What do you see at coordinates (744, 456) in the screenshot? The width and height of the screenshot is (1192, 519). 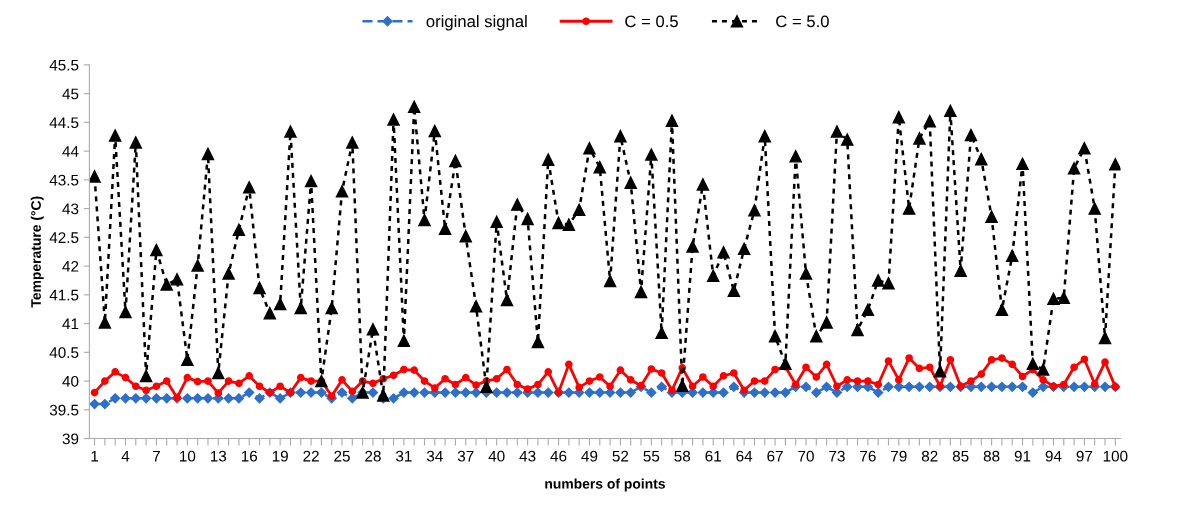 I see `x-tick-label: 64` at bounding box center [744, 456].